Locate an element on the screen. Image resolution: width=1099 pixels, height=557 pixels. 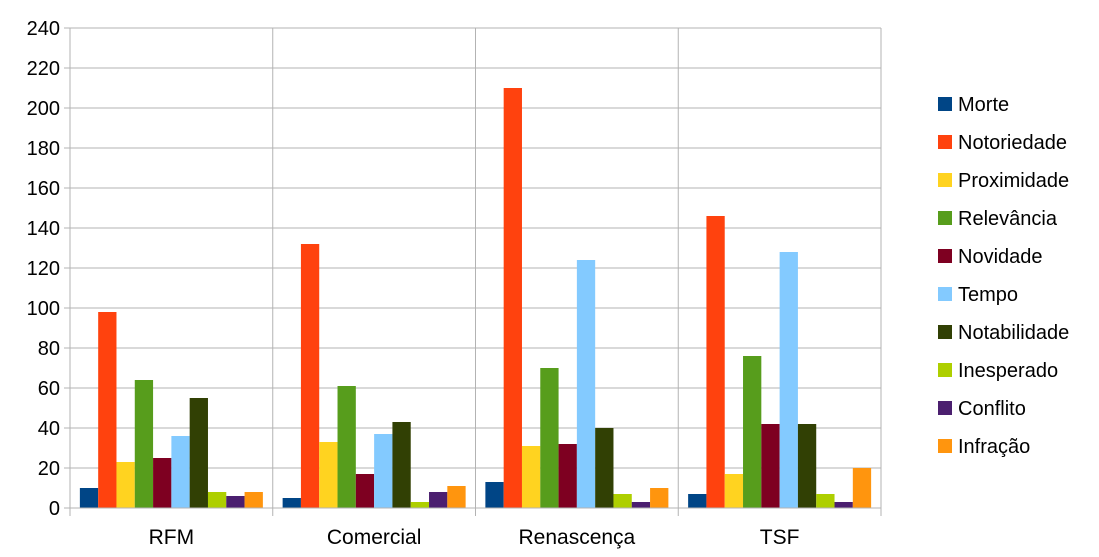
bar-rfm-proximidade is located at coordinates (125, 485).